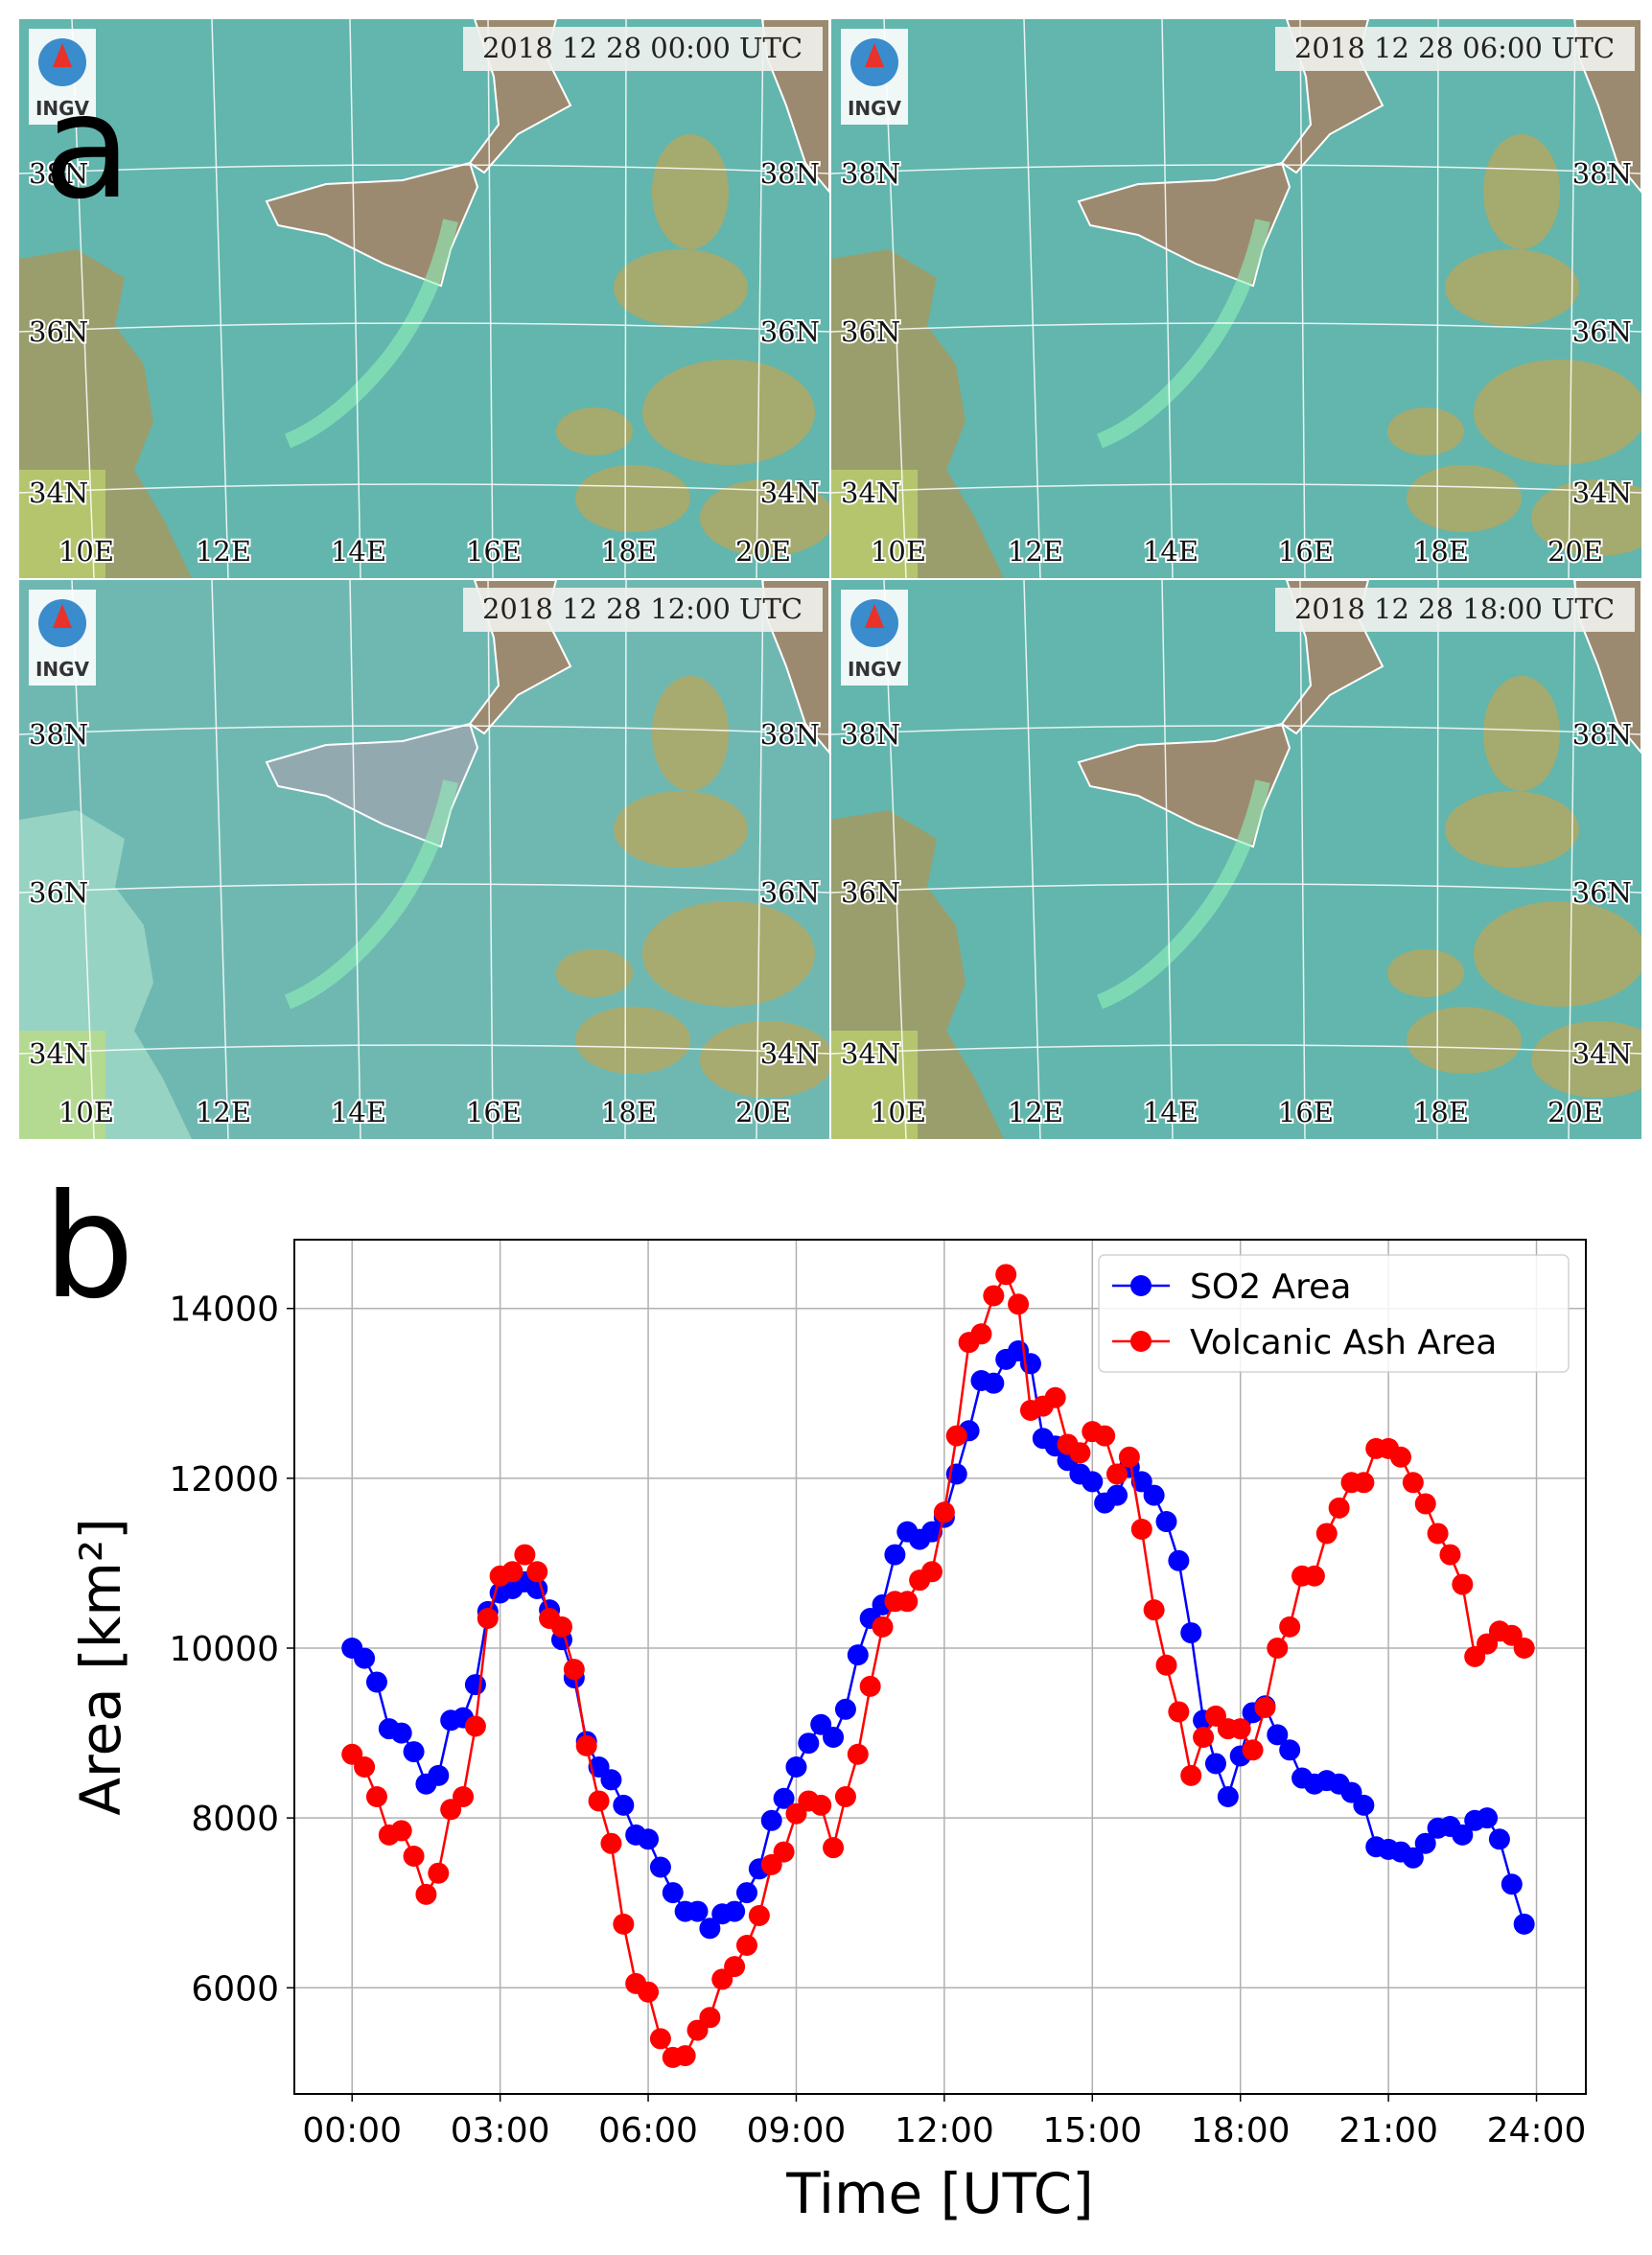 The width and height of the screenshot is (1652, 2255). Describe the element at coordinates (875, 669) in the screenshot. I see `logo-text: INGV` at that location.